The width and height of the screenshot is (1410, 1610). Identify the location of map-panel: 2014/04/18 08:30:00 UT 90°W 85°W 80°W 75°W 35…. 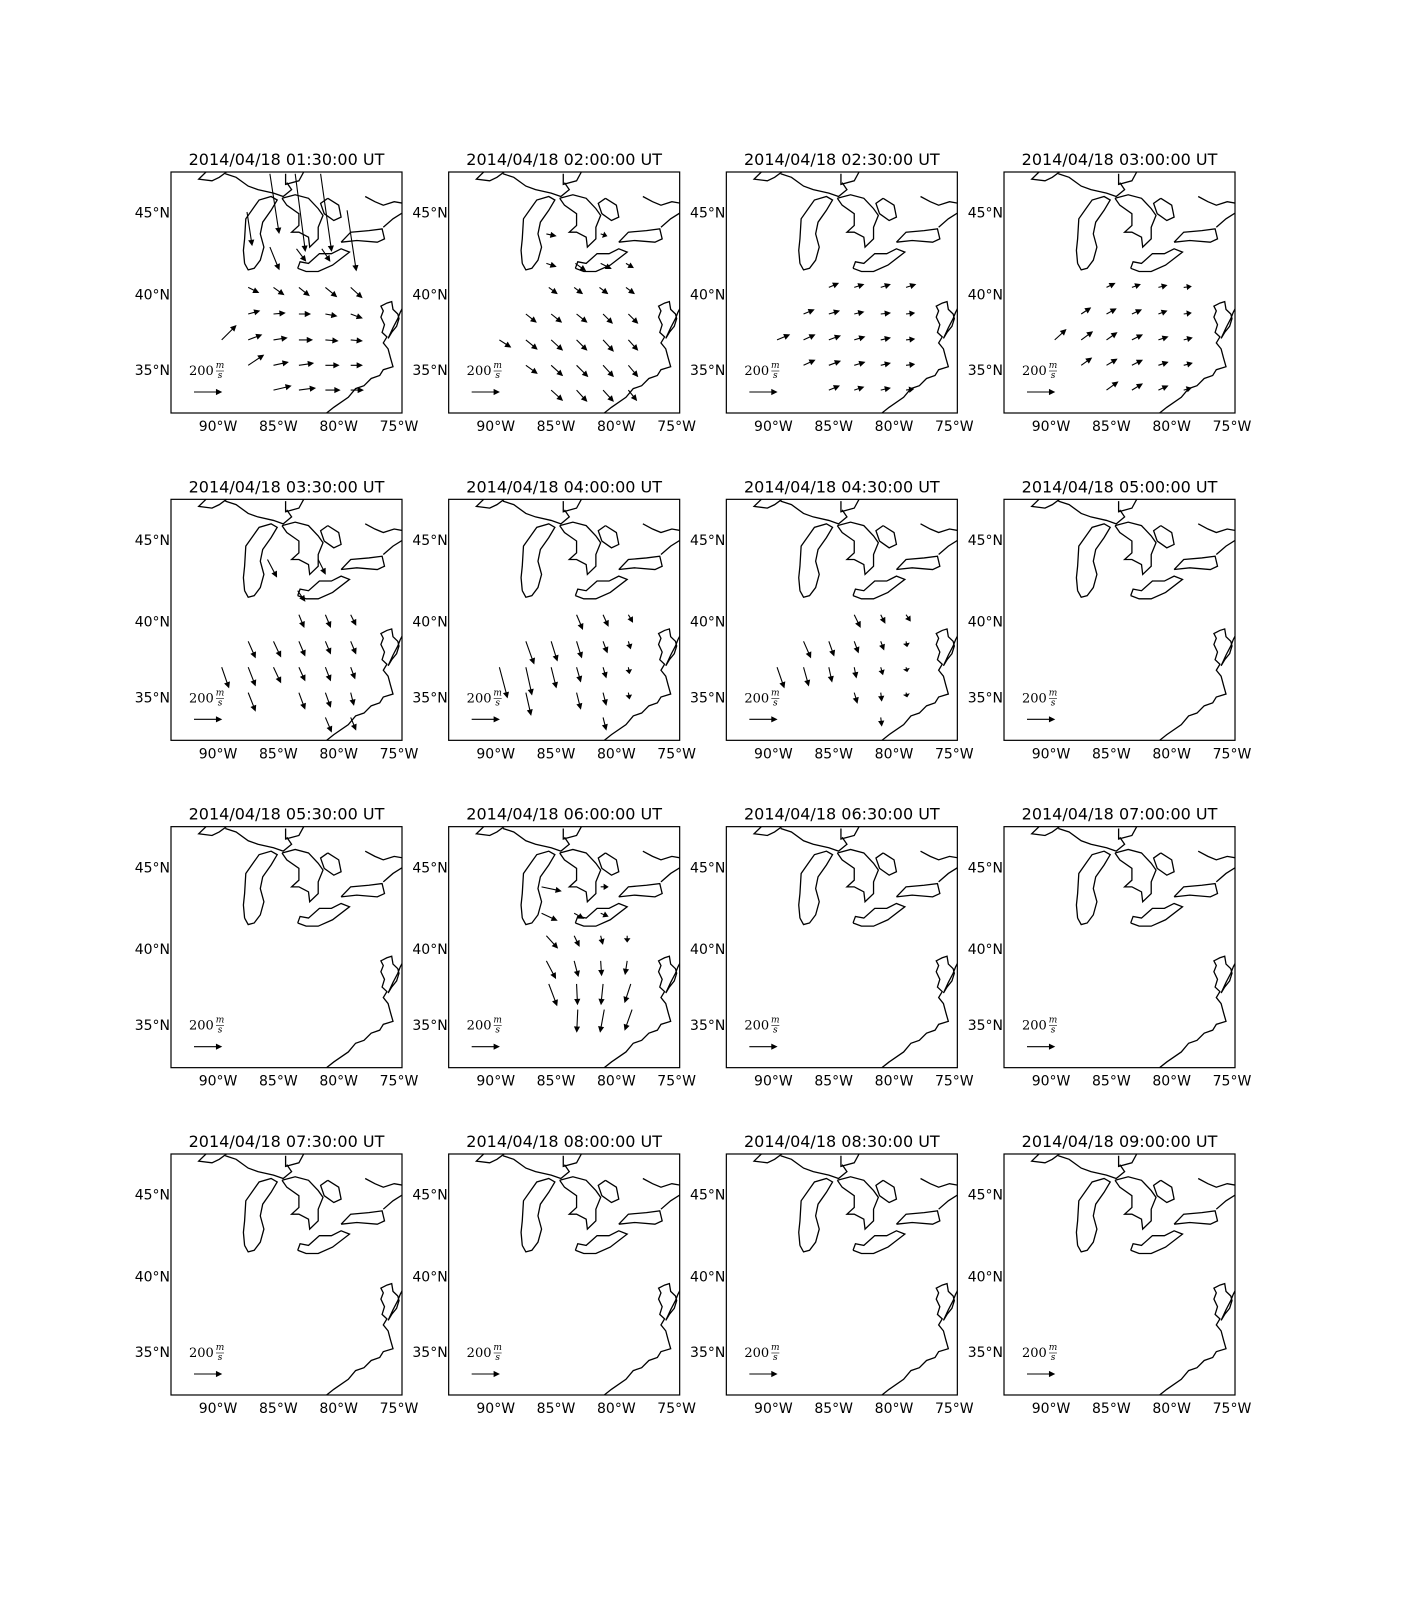
(832, 1274).